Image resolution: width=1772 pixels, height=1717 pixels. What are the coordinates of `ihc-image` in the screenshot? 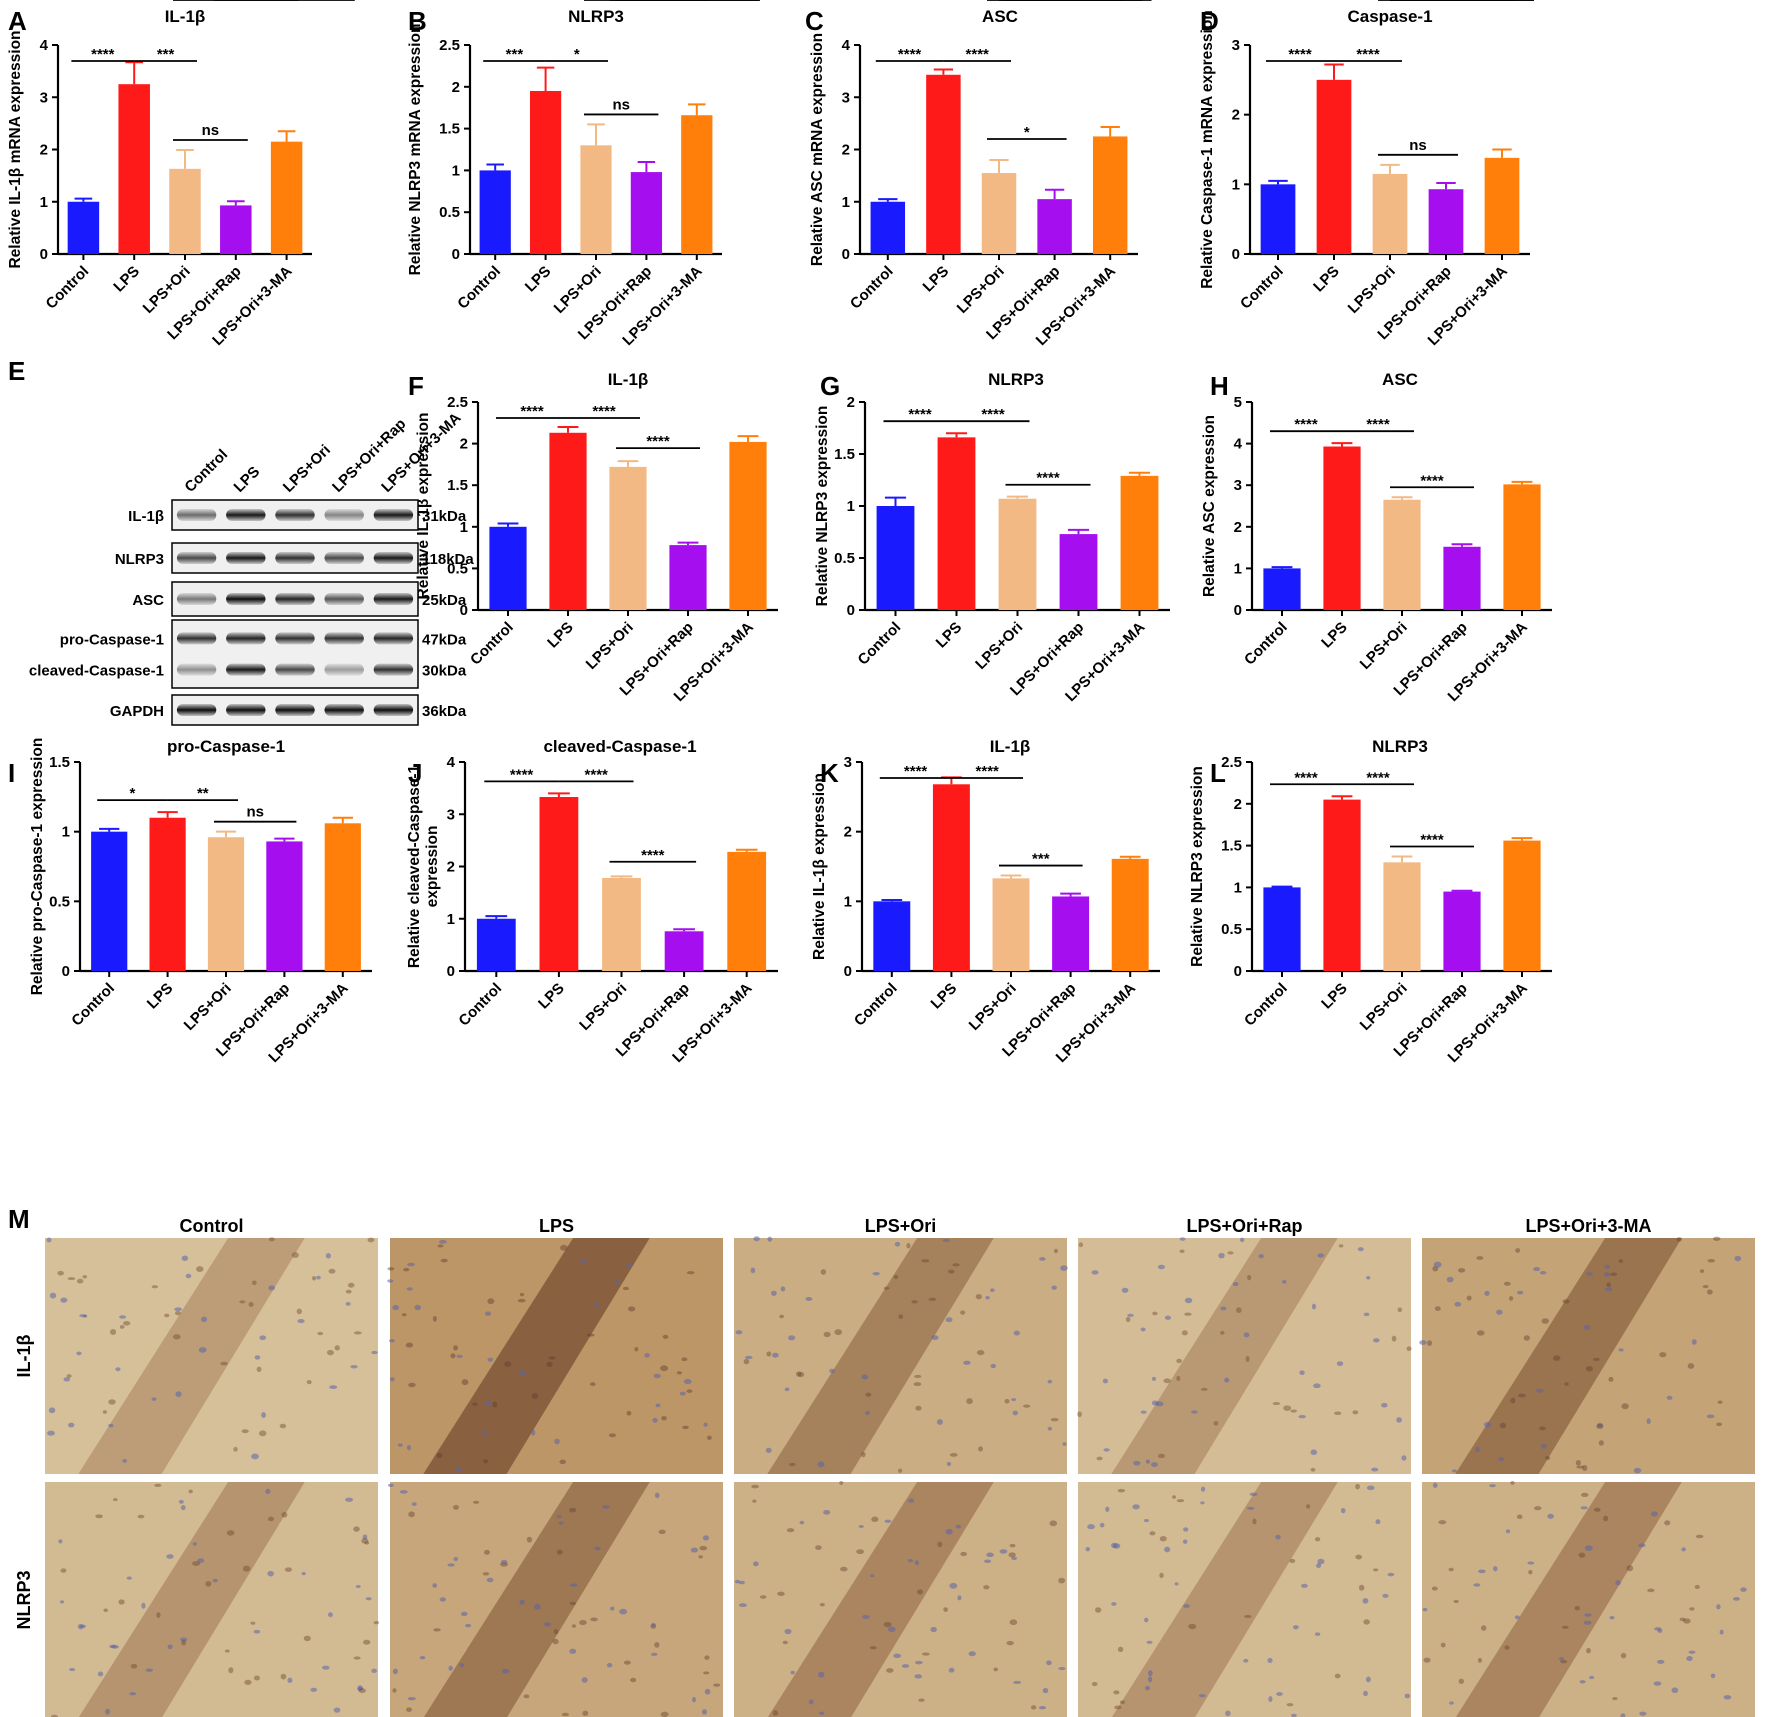 It's located at (1587, 1355).